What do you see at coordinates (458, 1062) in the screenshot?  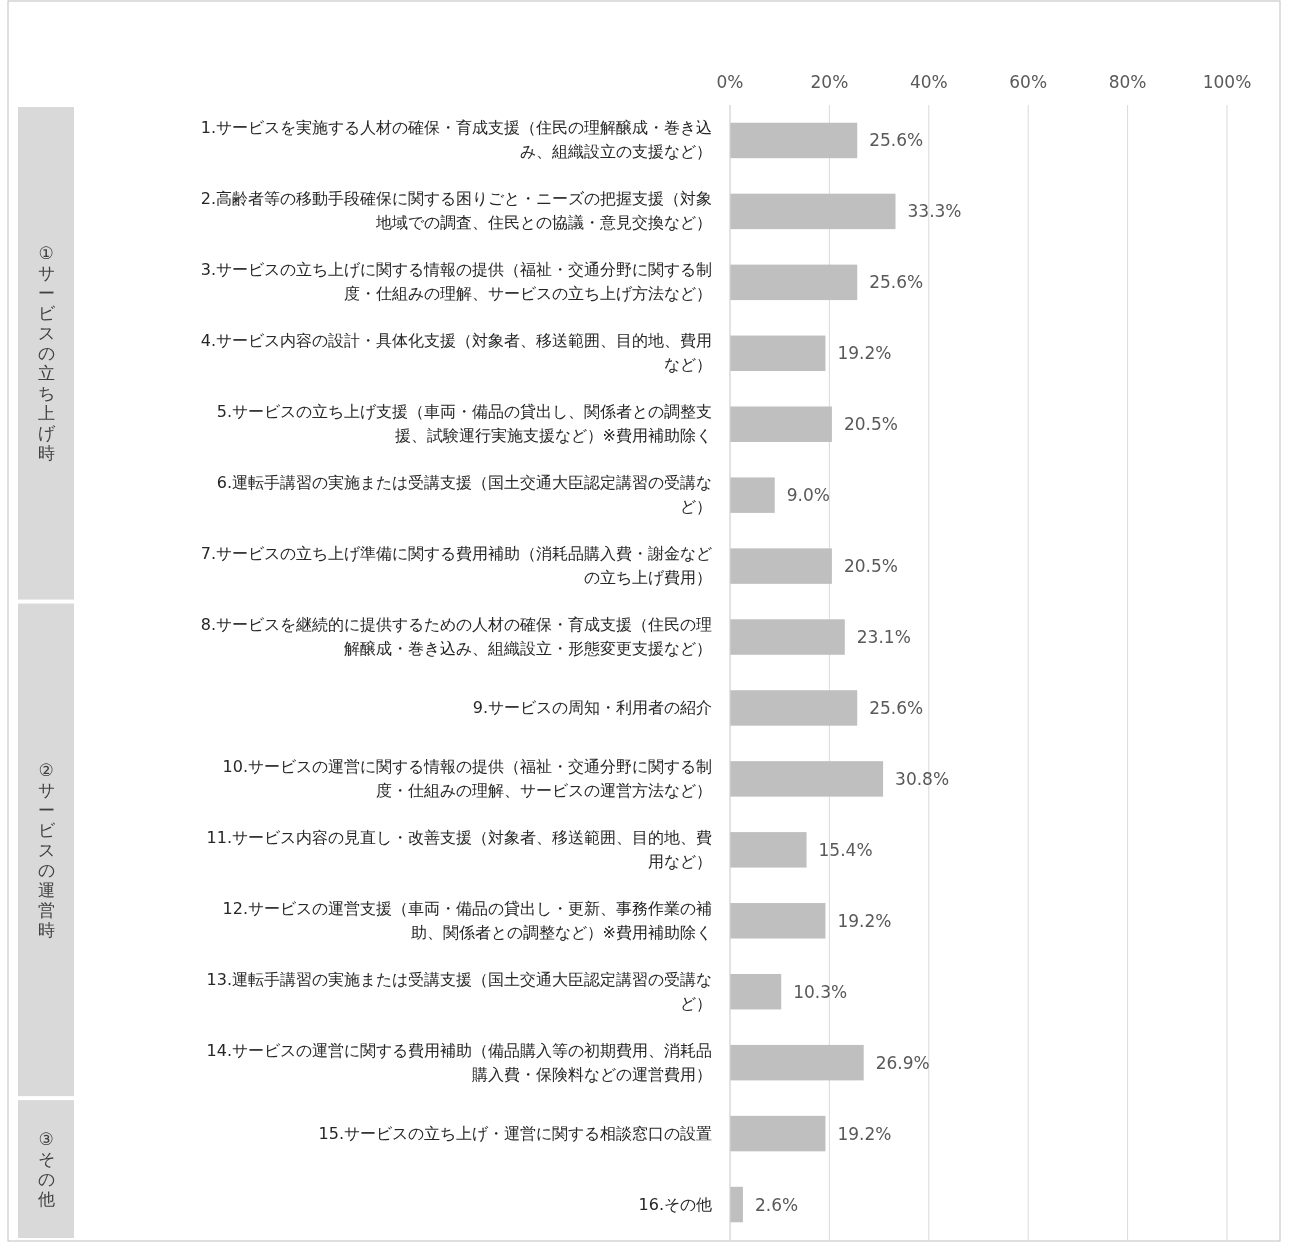 I see `y-tick-label: 14.サービスの運営に関する費用補助（備品購入等の初期費用、消耗品購入費・保険料などの運営費用）` at bounding box center [458, 1062].